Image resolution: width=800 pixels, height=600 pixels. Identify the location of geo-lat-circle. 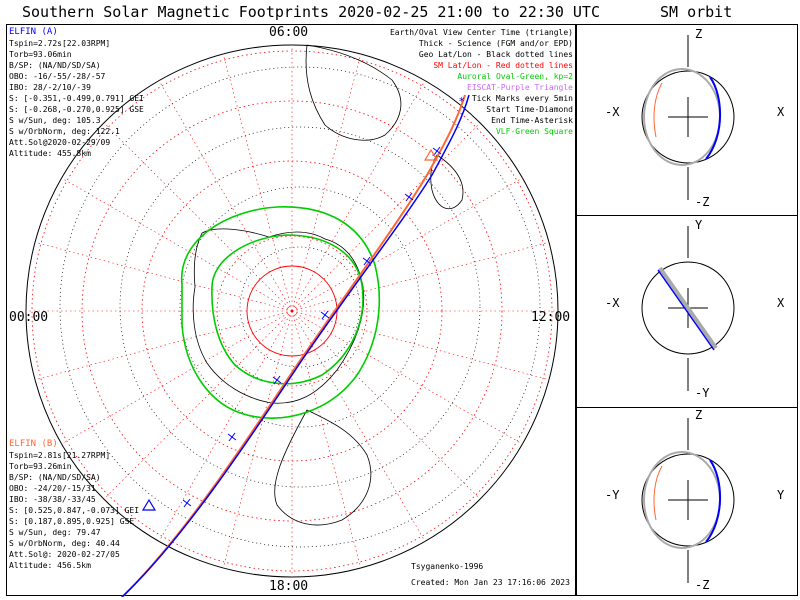
(300, 307).